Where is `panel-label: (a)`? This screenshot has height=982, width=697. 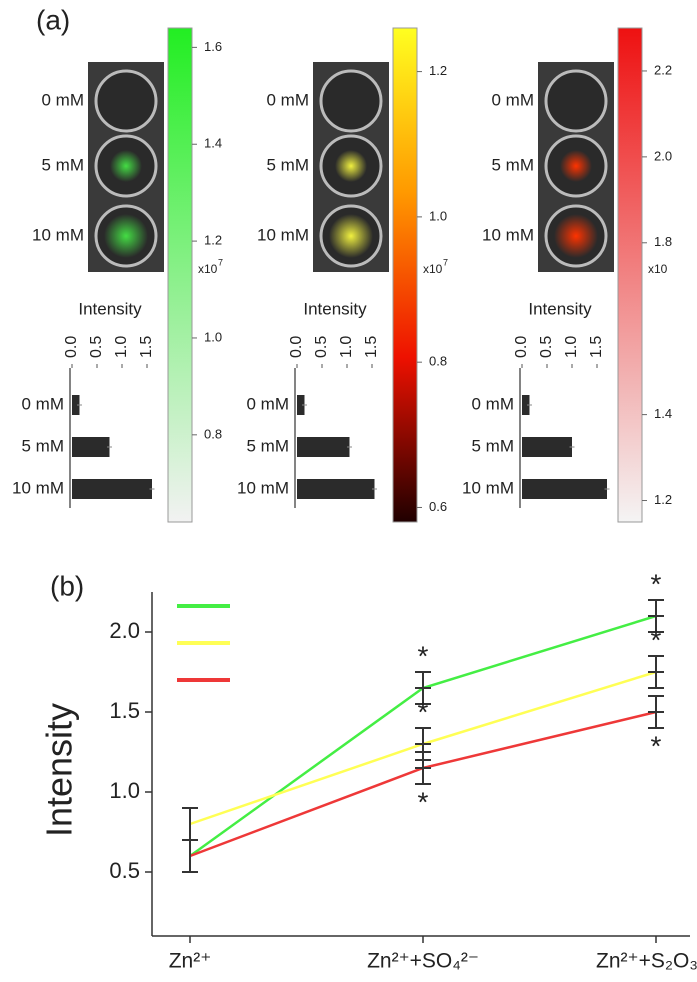 panel-label: (a) is located at coordinates (53, 19).